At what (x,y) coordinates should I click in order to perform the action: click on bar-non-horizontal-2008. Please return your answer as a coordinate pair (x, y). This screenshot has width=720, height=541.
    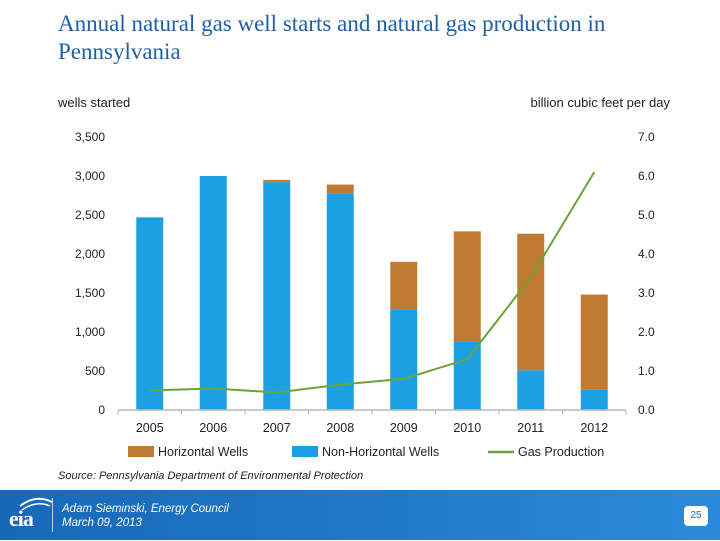
    Looking at the image, I should click on (340, 301).